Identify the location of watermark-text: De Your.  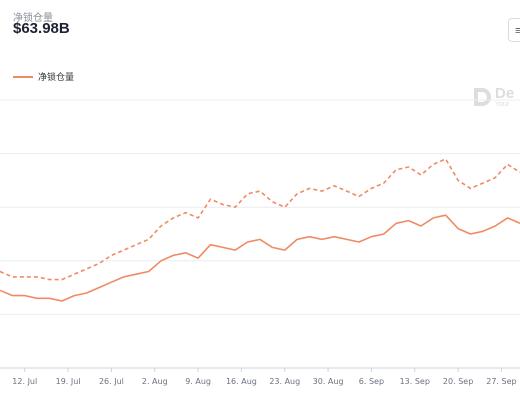
(504, 97).